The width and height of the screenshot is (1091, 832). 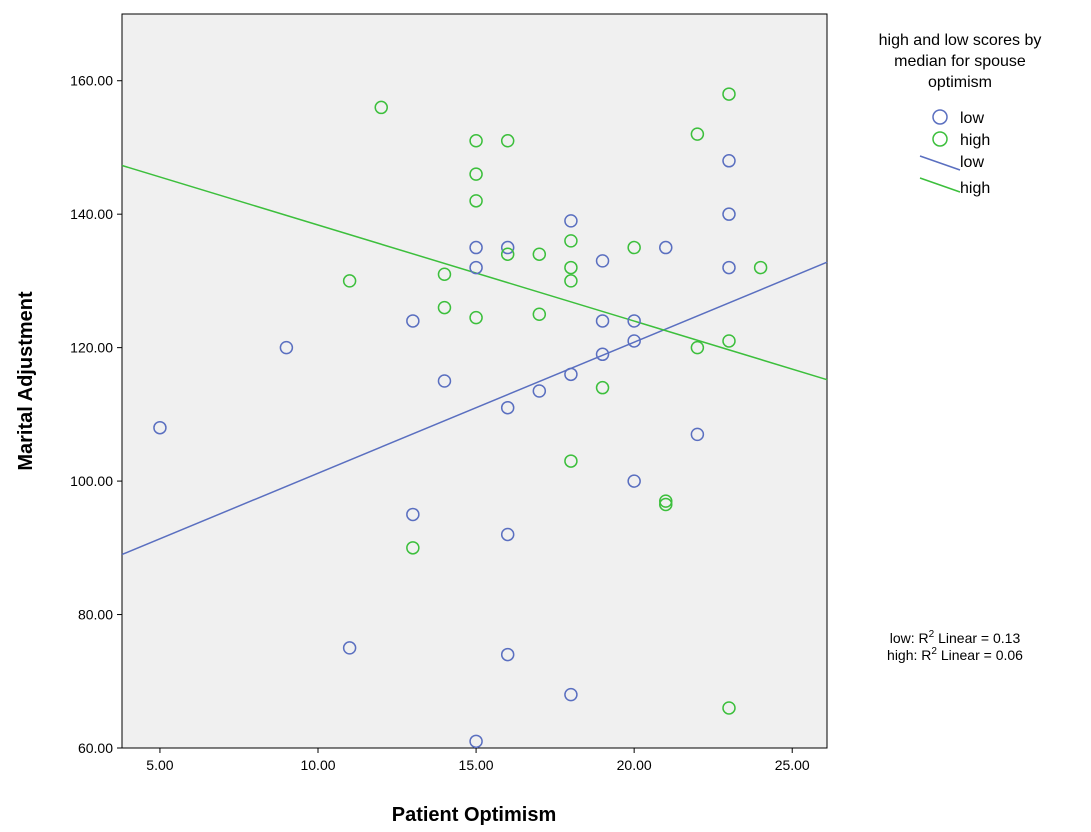 I want to click on low-r2-prefix: low: R, so click(x=909, y=638).